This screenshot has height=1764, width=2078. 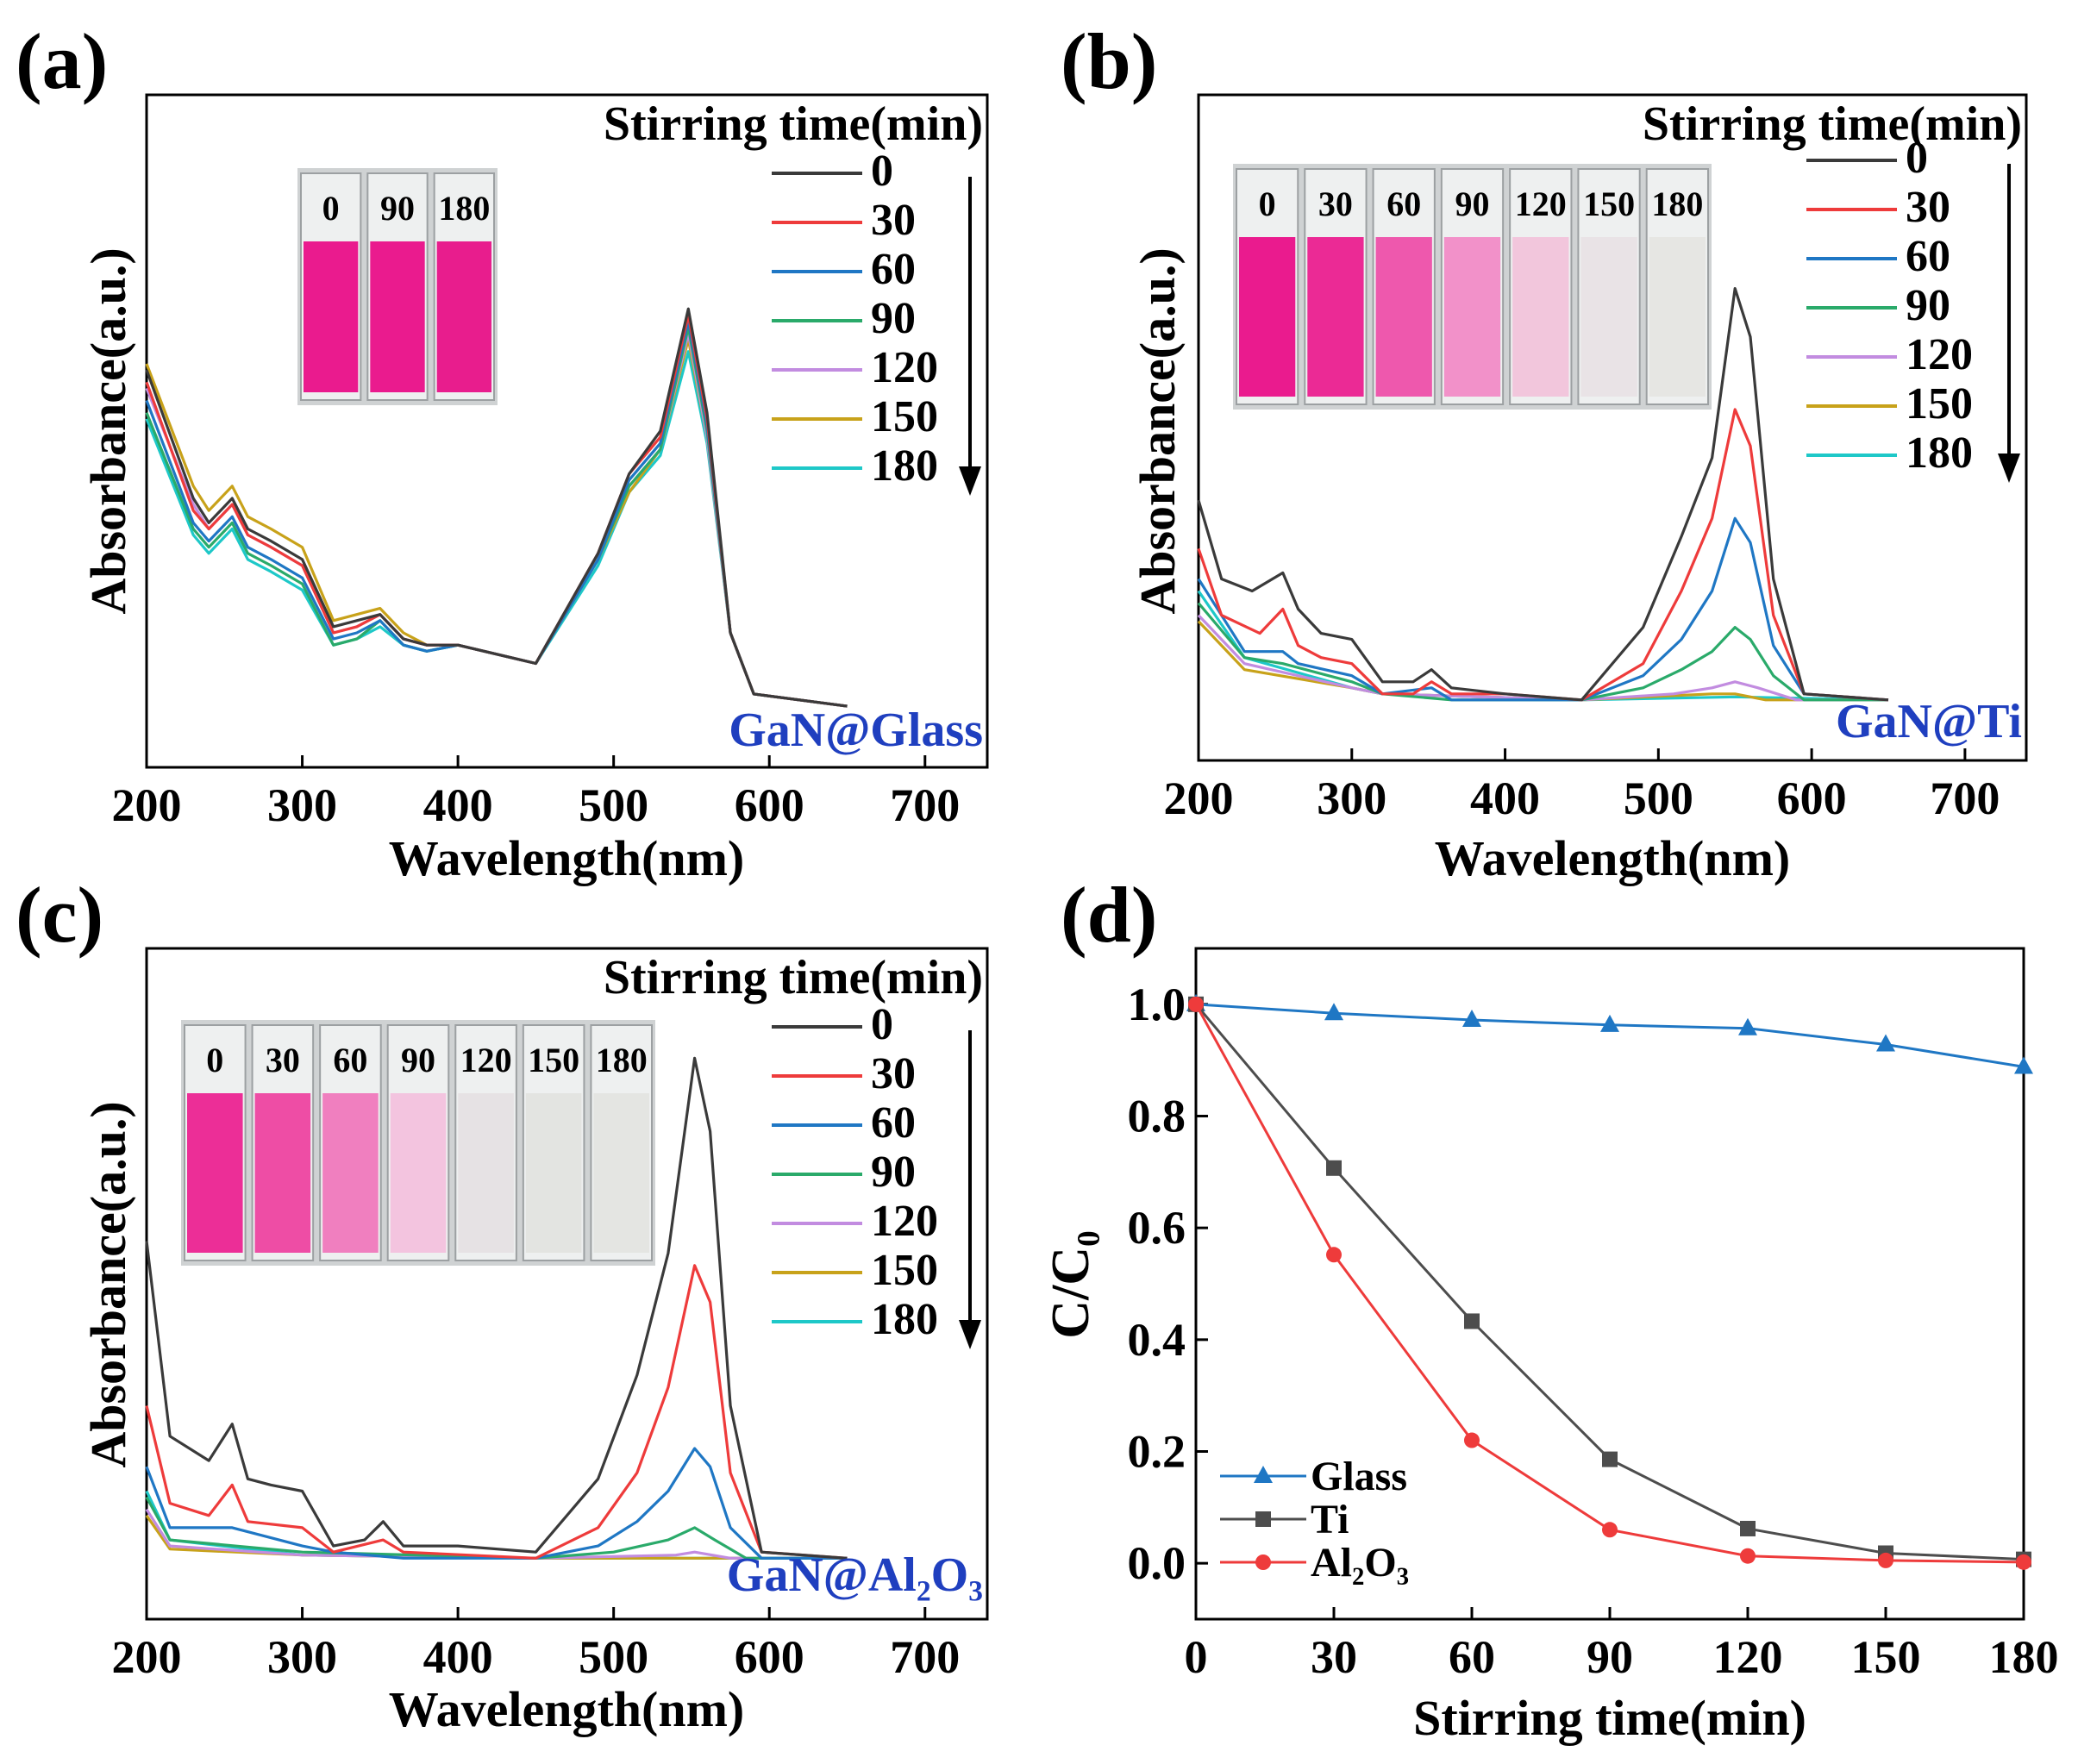 What do you see at coordinates (1748, 1657) in the screenshot?
I see `x-tick-label: 120` at bounding box center [1748, 1657].